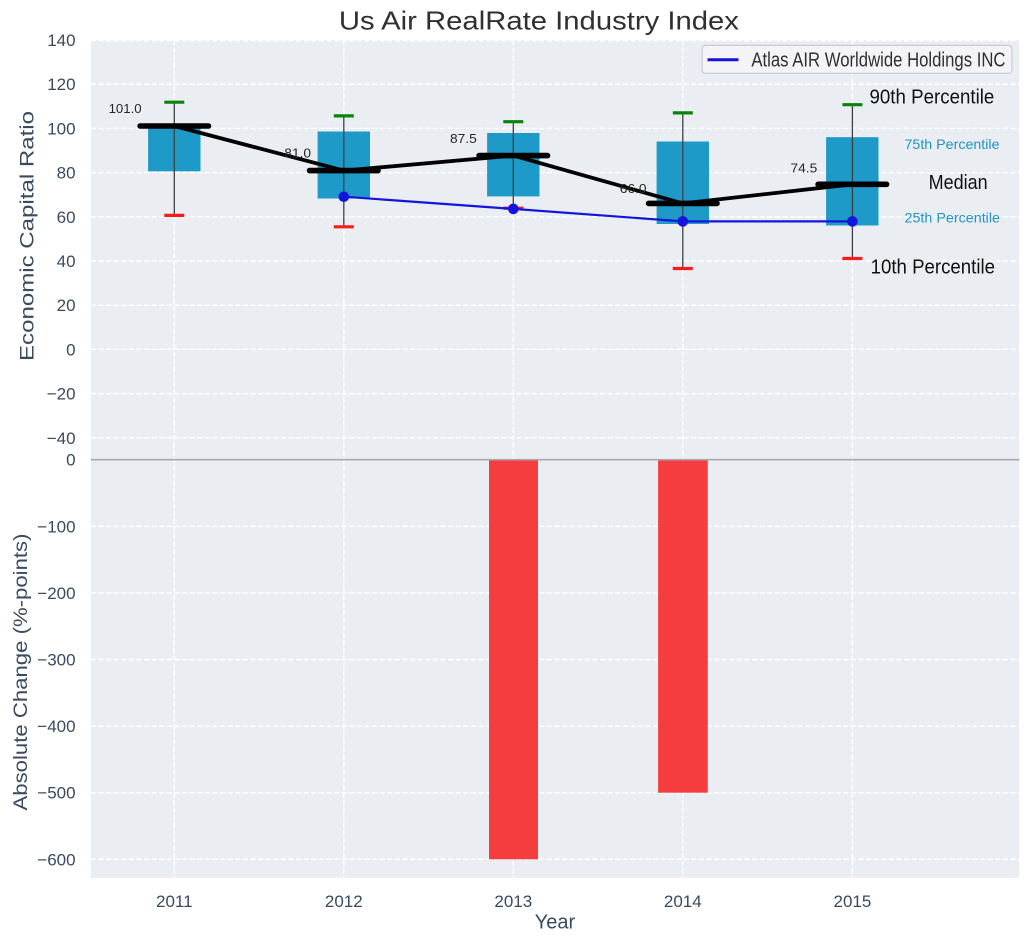  I want to click on svg-text: 2014, so click(683, 901).